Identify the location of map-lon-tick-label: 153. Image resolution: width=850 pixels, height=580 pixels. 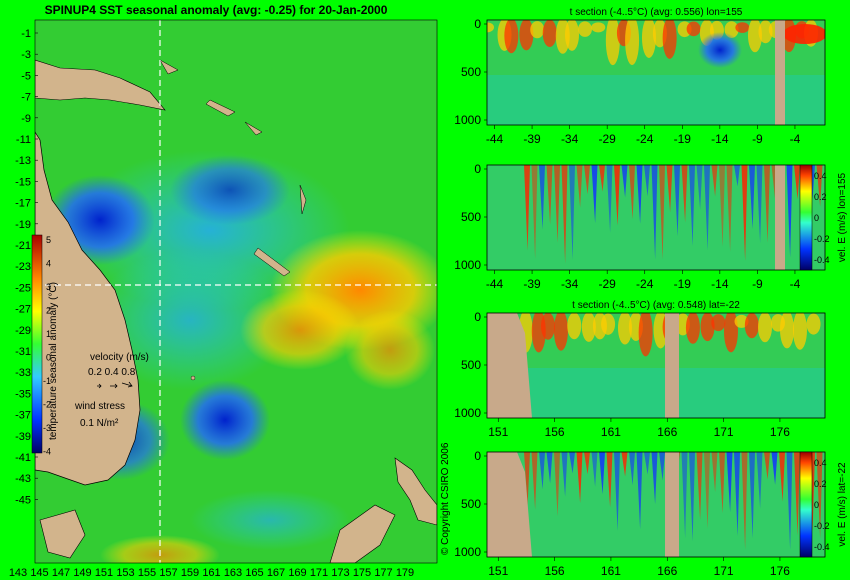
(125, 573).